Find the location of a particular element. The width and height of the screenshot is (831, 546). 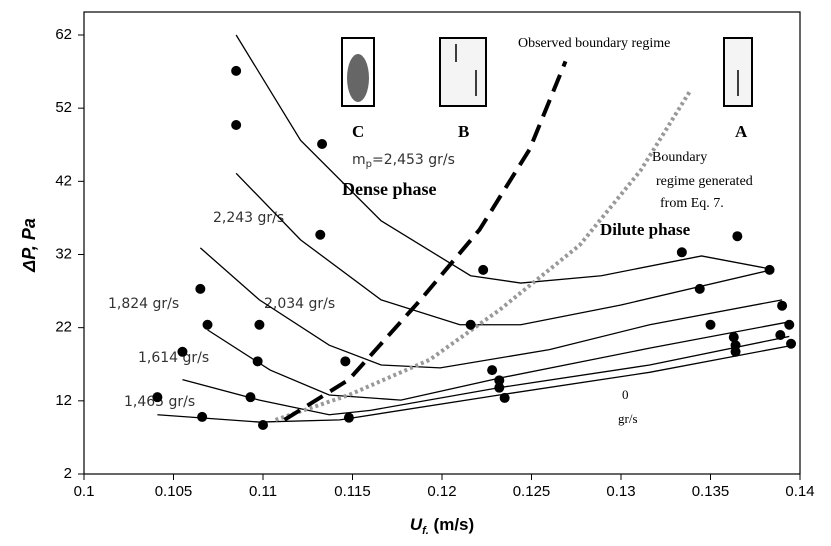

y-tick-label: 42 is located at coordinates (63, 180).